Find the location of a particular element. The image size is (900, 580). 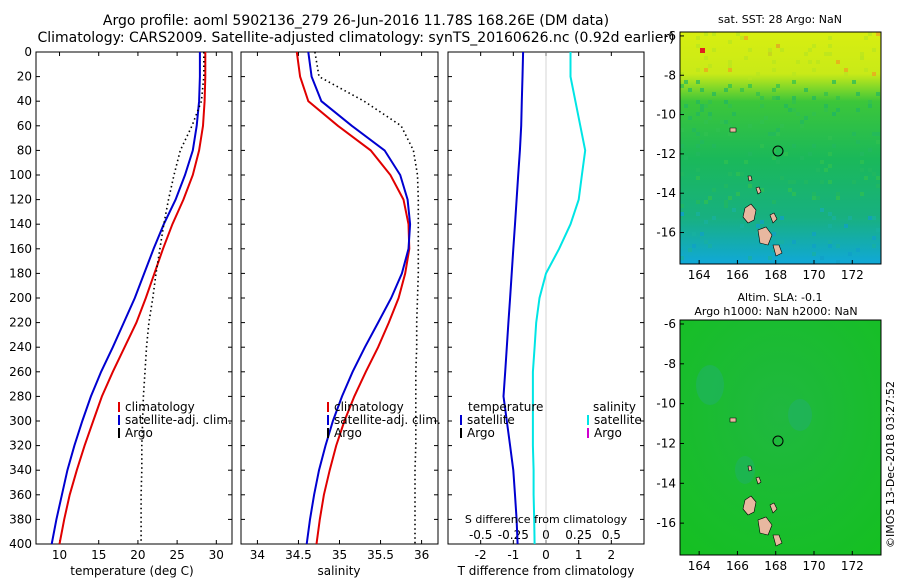

y-tick-label: 260 is located at coordinates (20, 372).